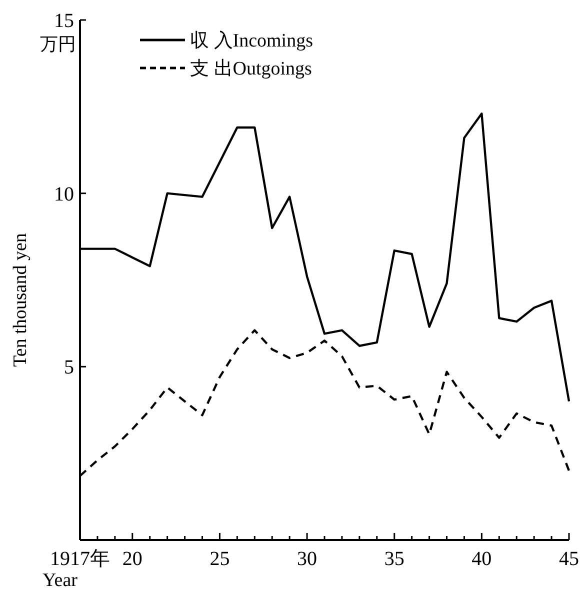  Describe the element at coordinates (69, 367) in the screenshot. I see `y-tick-label: 5` at that location.